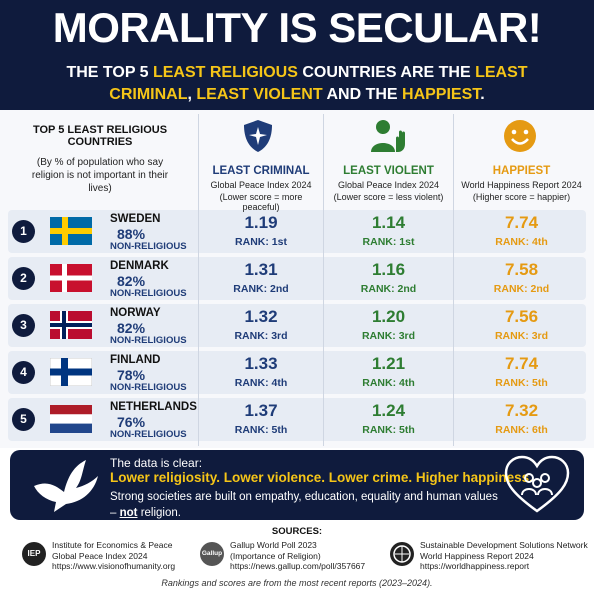 Image resolution: width=594 pixels, height=594 pixels. Describe the element at coordinates (192, 94) in the screenshot. I see `subtitle-part: ,` at that location.